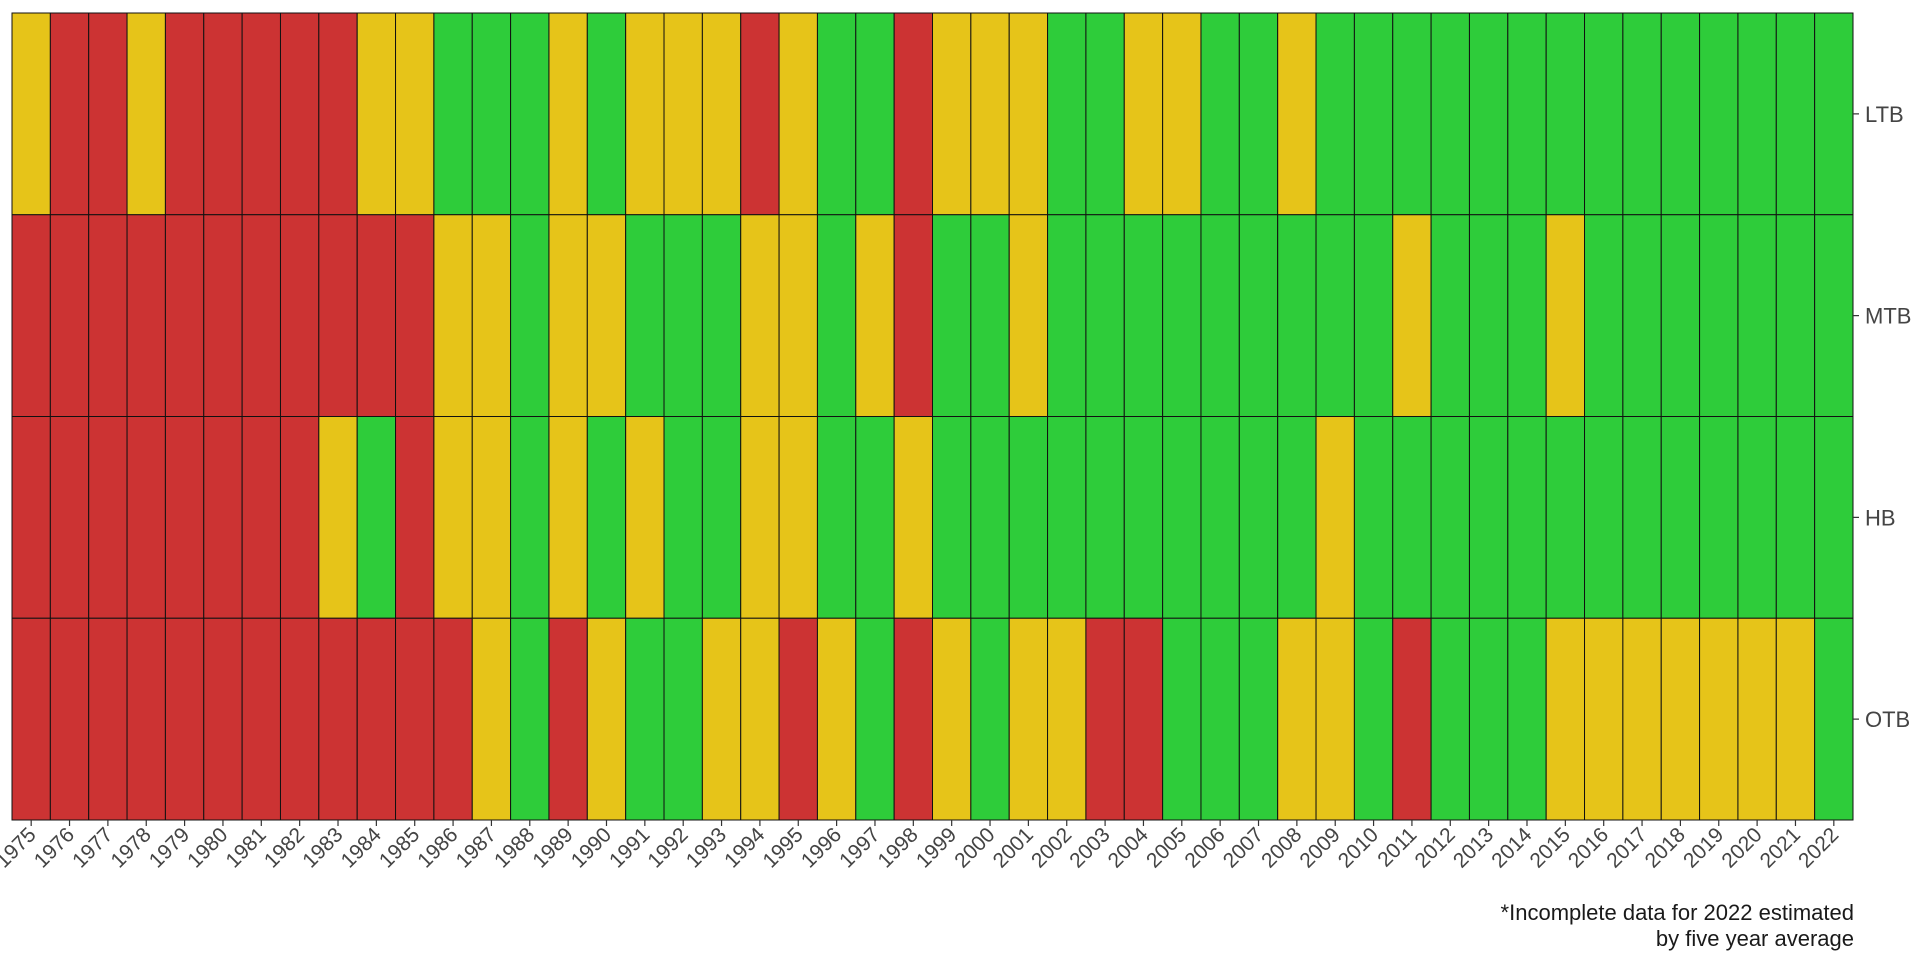 The height and width of the screenshot is (960, 1920). Describe the element at coordinates (1834, 114) in the screenshot. I see `cell-LTB-2022` at that location.